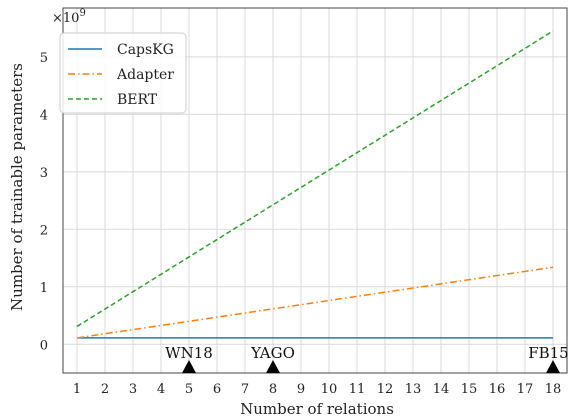 The height and width of the screenshot is (419, 568). Describe the element at coordinates (273, 366) in the screenshot. I see `dataset-marker-yago` at that location.